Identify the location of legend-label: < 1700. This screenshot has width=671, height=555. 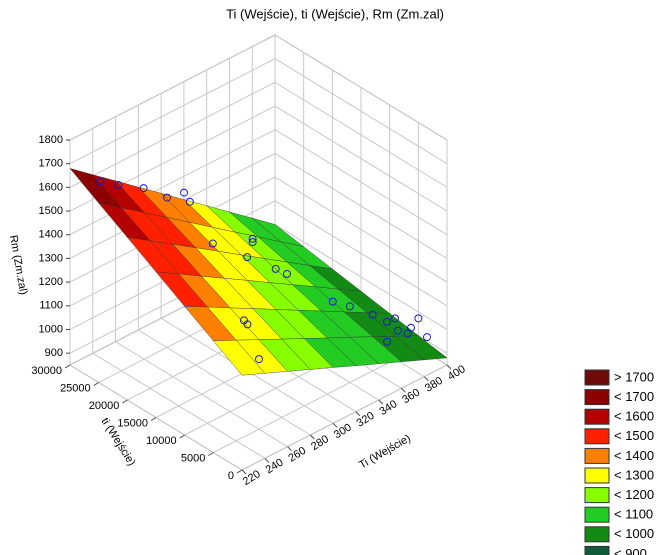
(634, 396).